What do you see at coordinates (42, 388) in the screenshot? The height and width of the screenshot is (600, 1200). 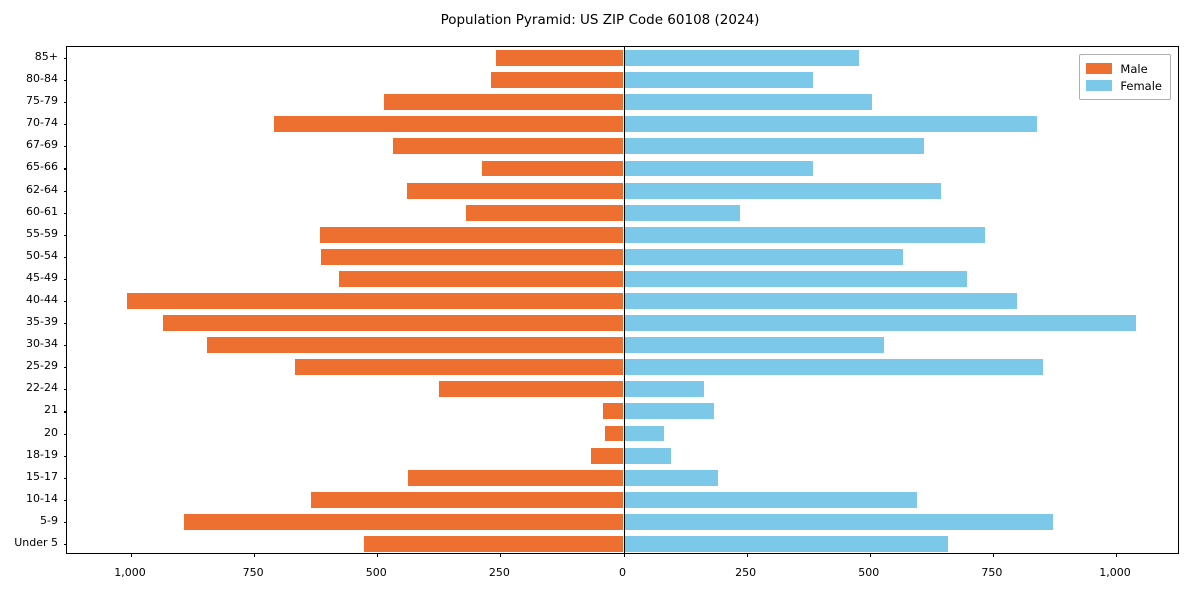 I see `y-tick-label: 22-24` at bounding box center [42, 388].